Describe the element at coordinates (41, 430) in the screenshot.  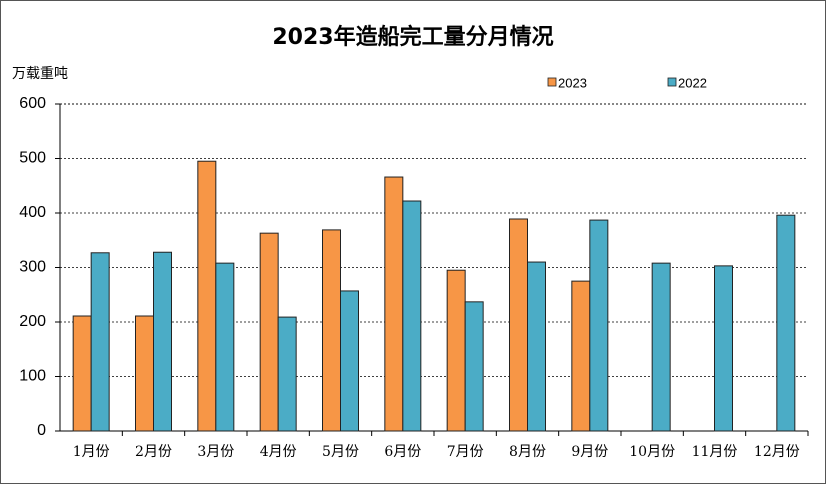
I see `y-tick-label: 0` at that location.